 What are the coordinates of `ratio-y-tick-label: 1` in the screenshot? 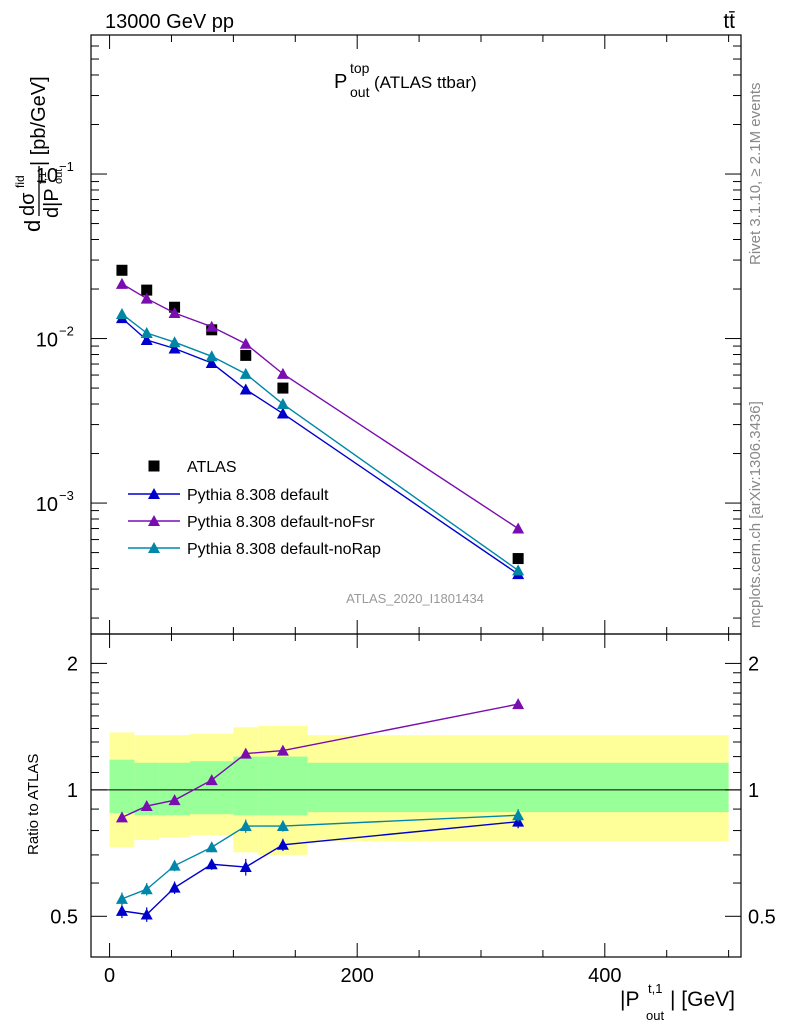 It's located at (72, 791).